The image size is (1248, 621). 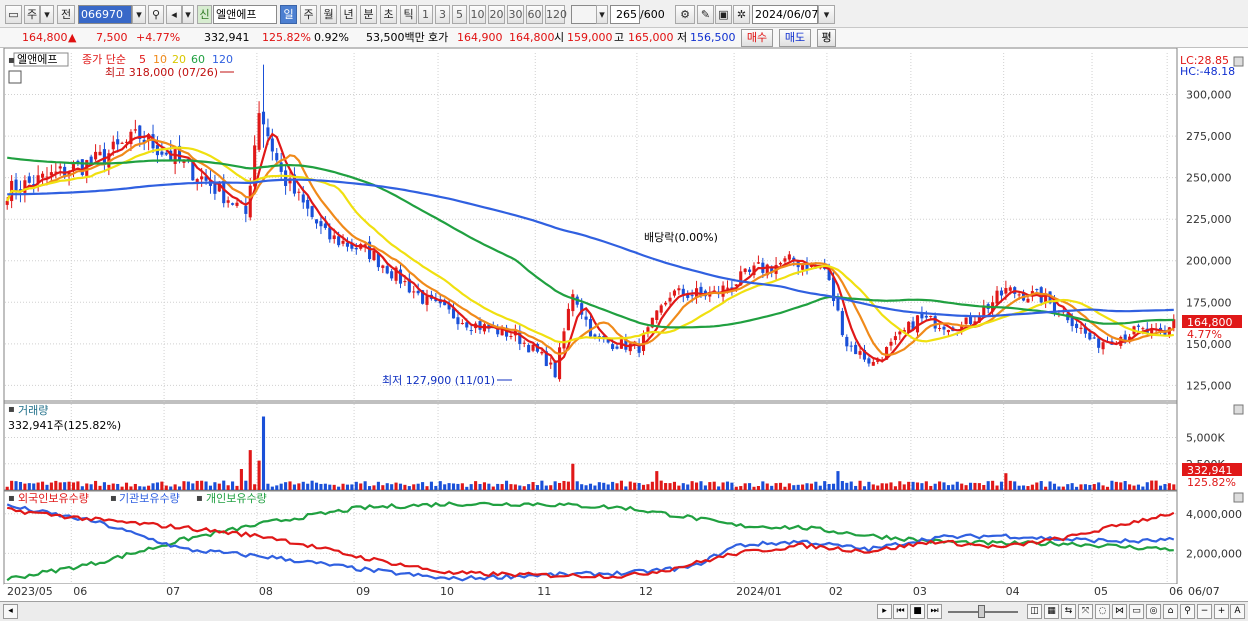 What do you see at coordinates (496, 14) in the screenshot?
I see `interval-tab: 20` at bounding box center [496, 14].